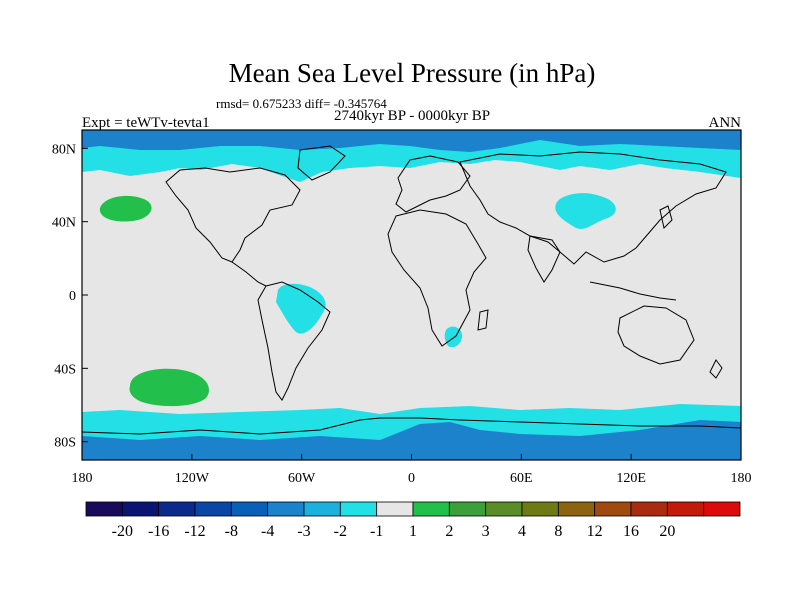 Image resolution: width=800 pixels, height=600 pixels. What do you see at coordinates (303, 531) in the screenshot?
I see `colorbar-label: -3` at bounding box center [303, 531].